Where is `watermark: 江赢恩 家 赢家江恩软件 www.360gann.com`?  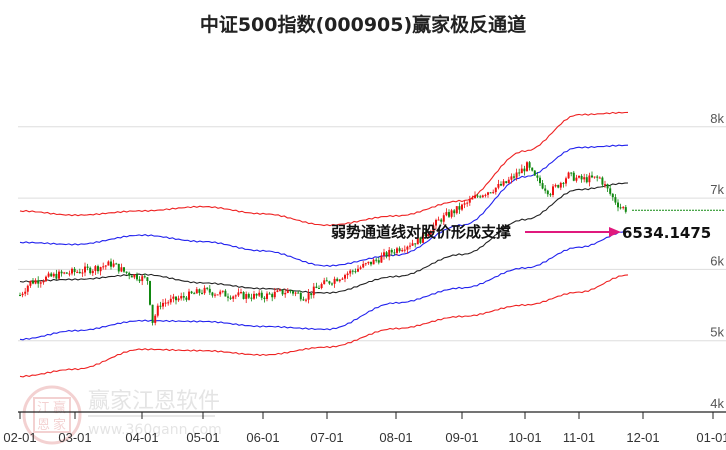
watermark: 江赢恩 家 赢家江恩软件 www.360gann.com is located at coordinates (122, 415).